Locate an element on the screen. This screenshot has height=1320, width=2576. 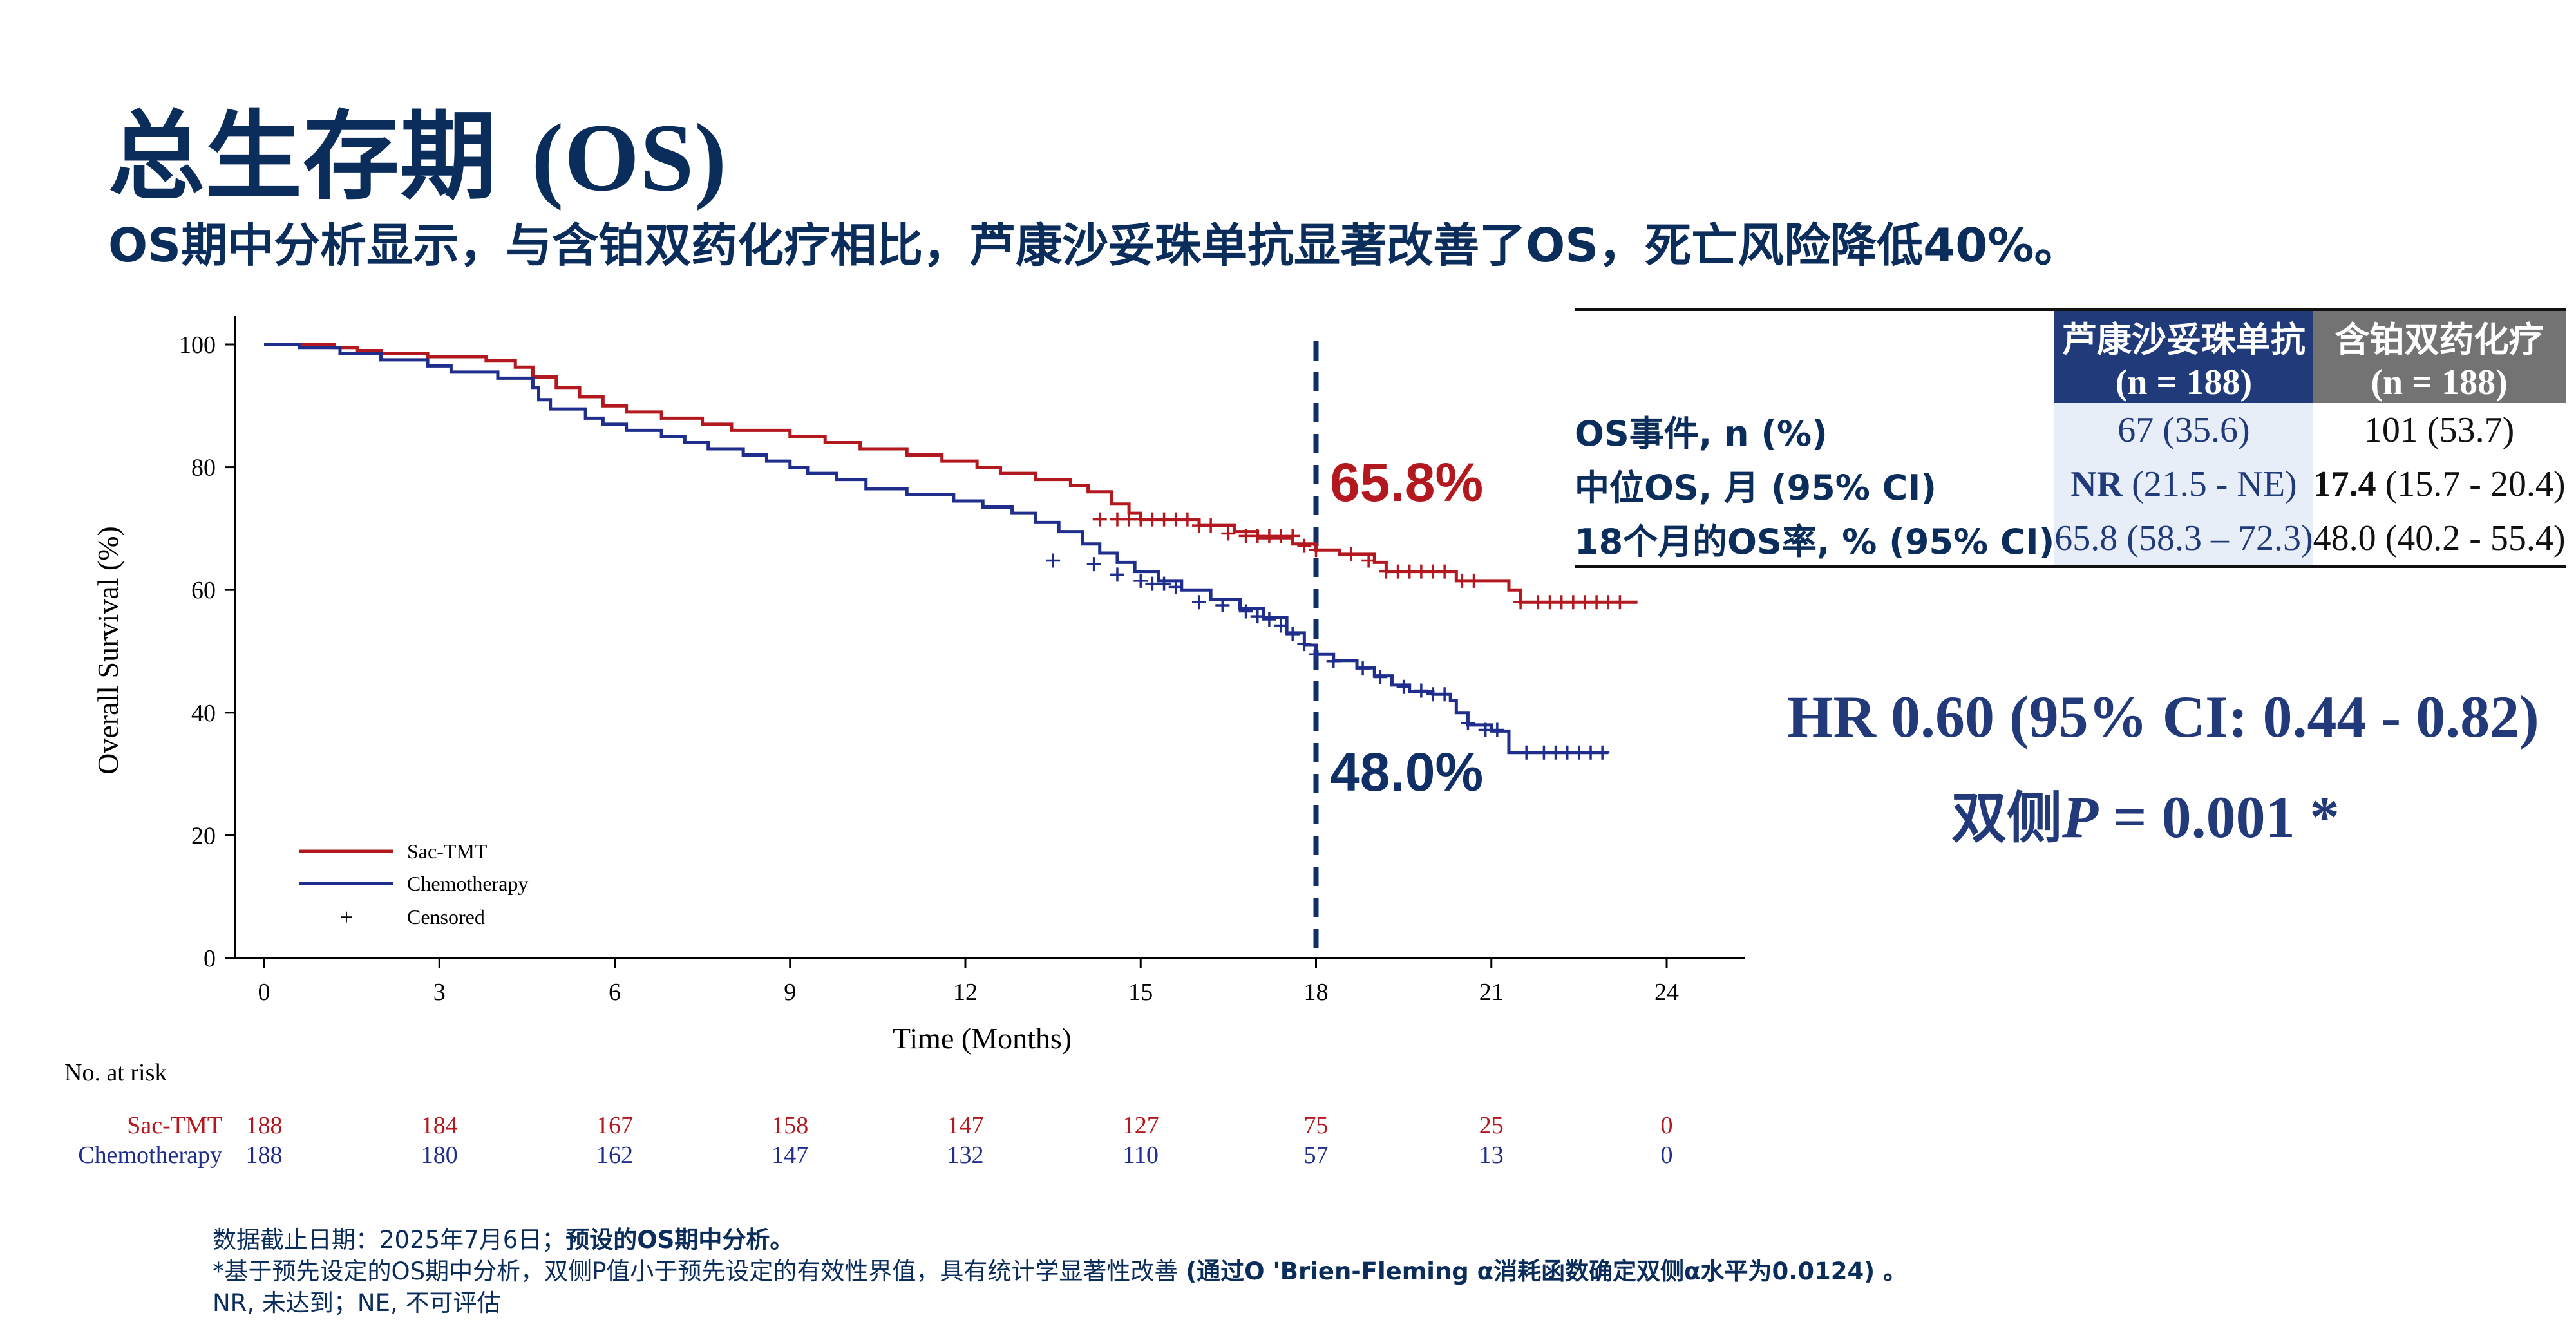
annotation-chemo-18m: 48.0% is located at coordinates (1407, 772).